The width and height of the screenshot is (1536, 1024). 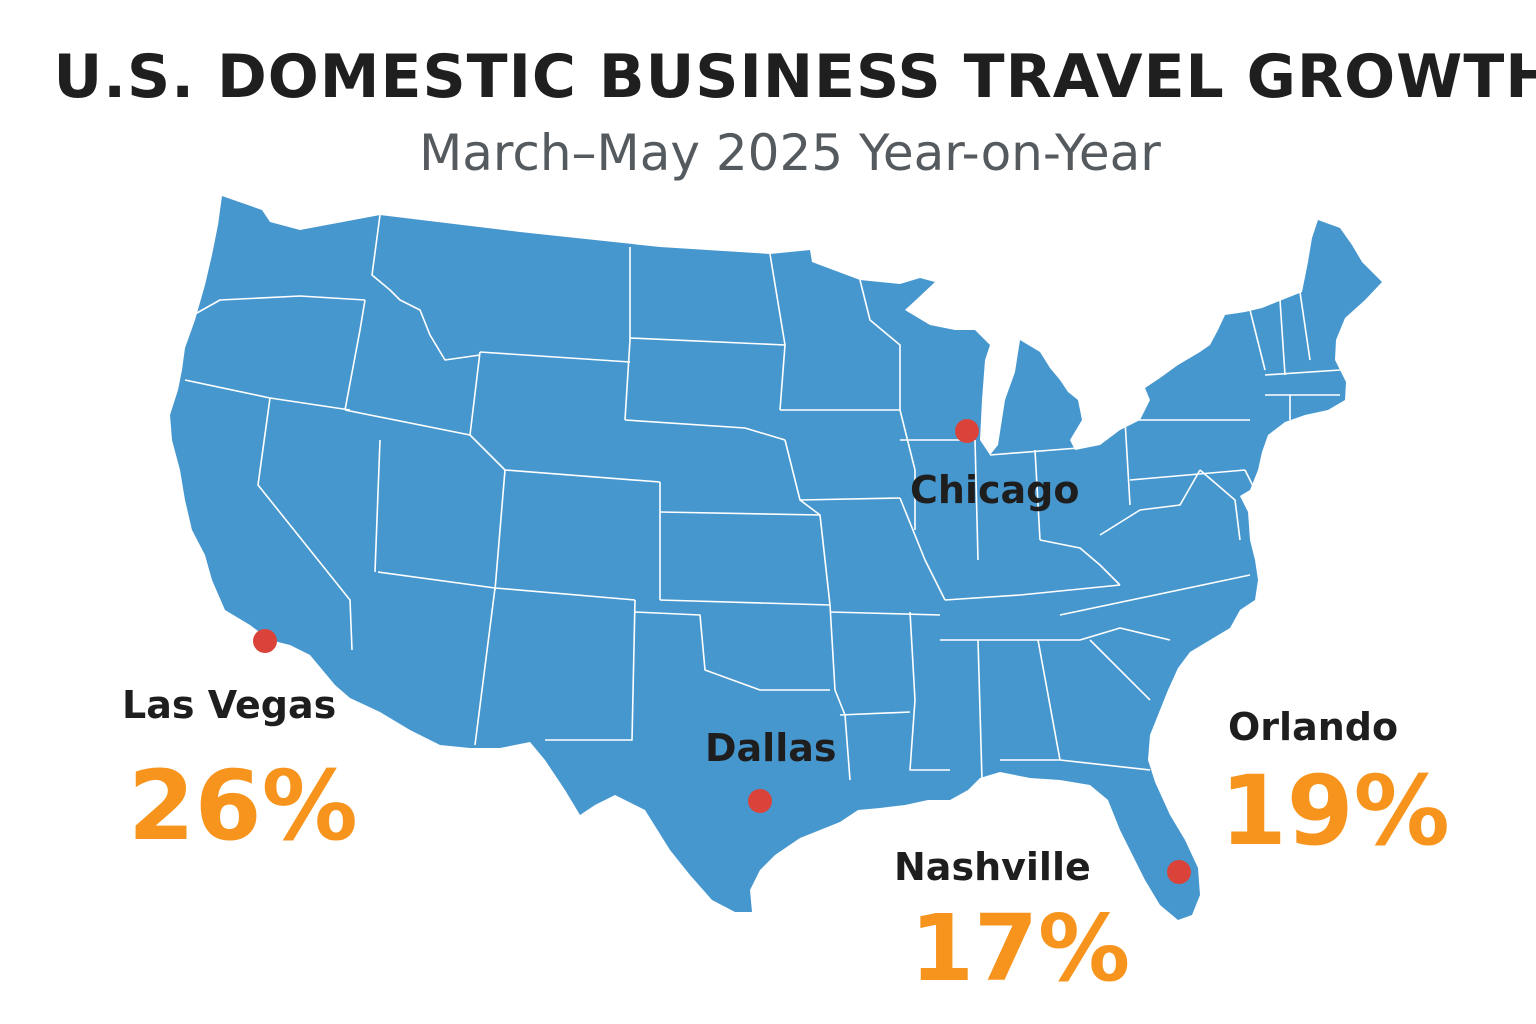 What do you see at coordinates (760, 801) in the screenshot?
I see `dallas-marker` at bounding box center [760, 801].